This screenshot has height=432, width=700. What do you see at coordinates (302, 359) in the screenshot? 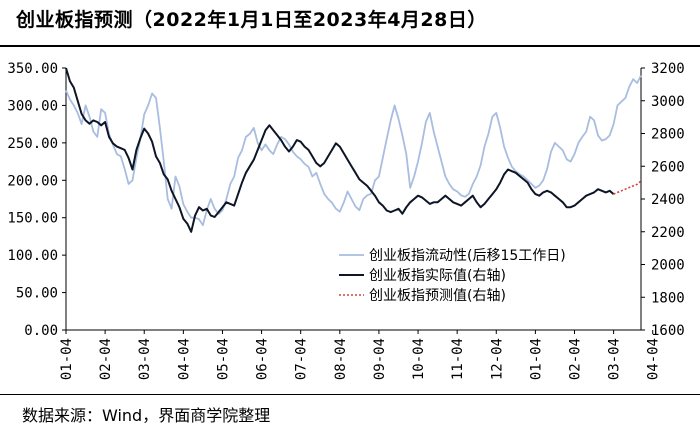
I see `x-tick-label: 07-04` at bounding box center [302, 359].